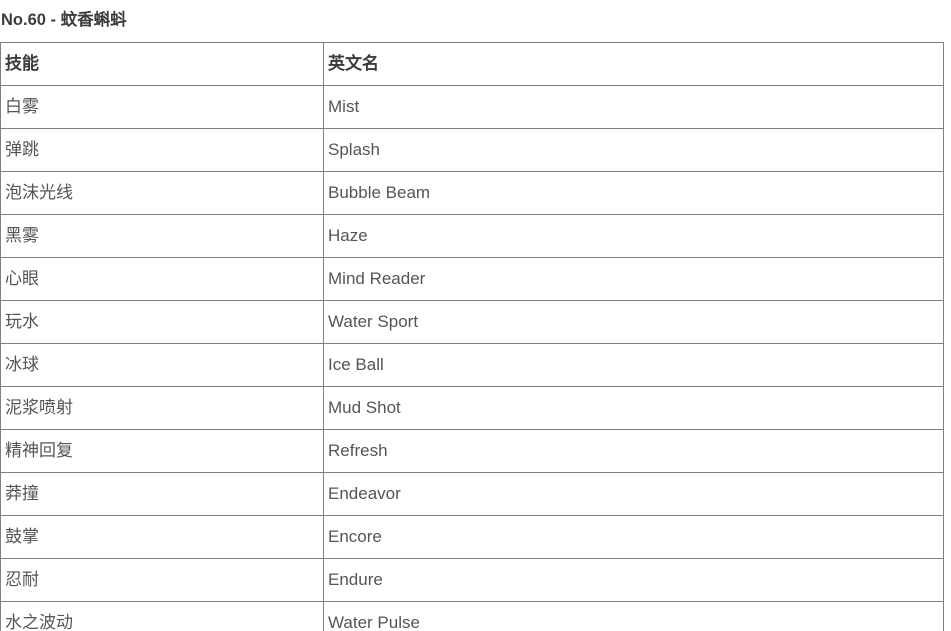 This screenshot has height=631, width=951. I want to click on table-row: 精神回复 Refresh, so click(472, 451).